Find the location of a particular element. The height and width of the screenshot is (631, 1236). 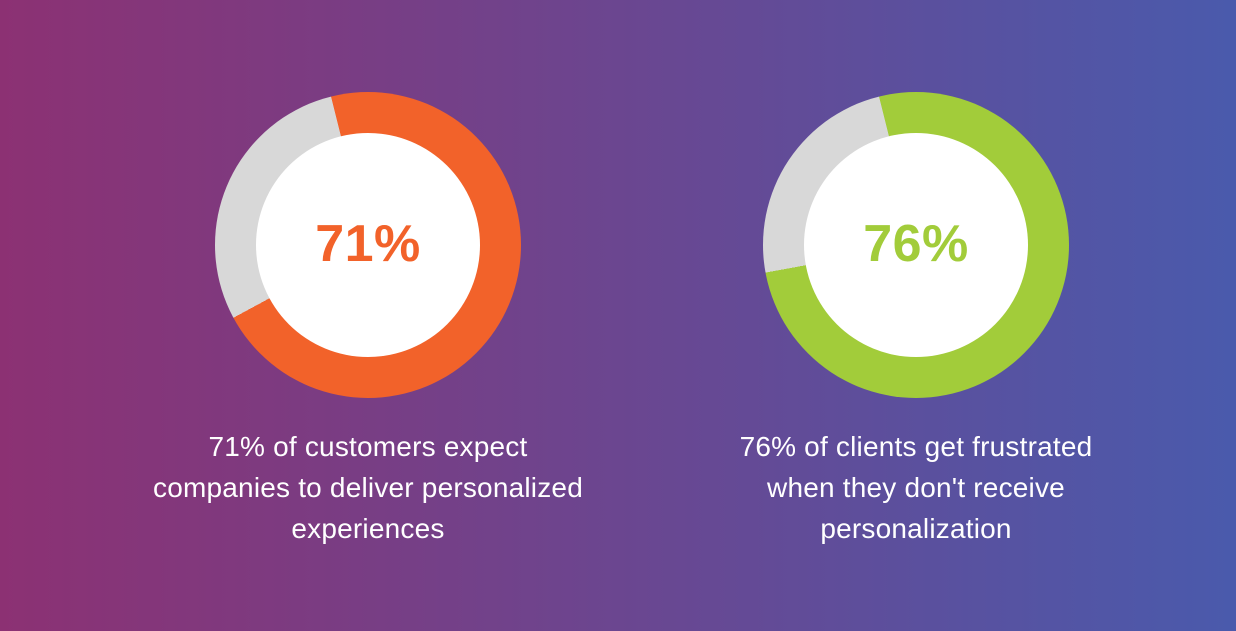

donut-inner-circle: 71% is located at coordinates (368, 245).